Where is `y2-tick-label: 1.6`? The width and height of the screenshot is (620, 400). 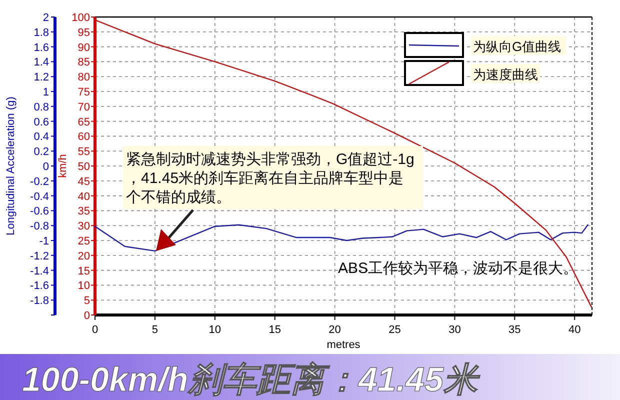 y2-tick-label: 1.6 is located at coordinates (41, 48).